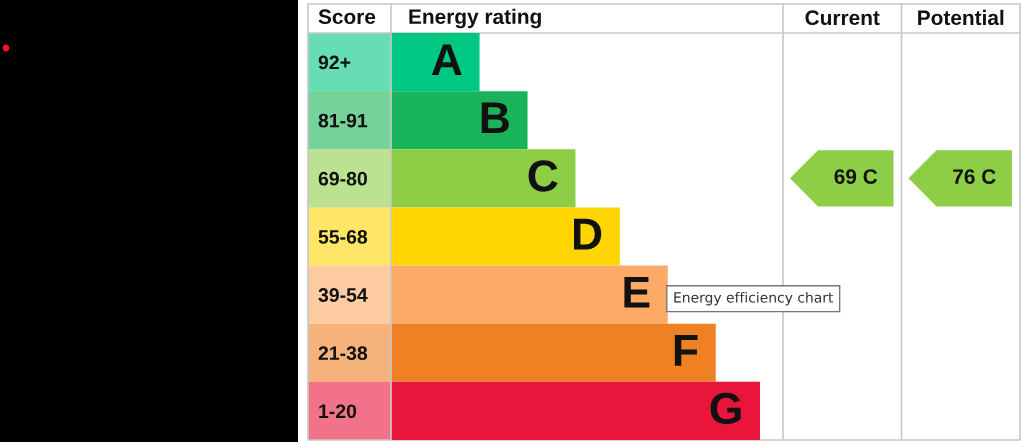 The image size is (1024, 442). What do you see at coordinates (754, 298) in the screenshot?
I see `text: Energy efficiency chart` at bounding box center [754, 298].